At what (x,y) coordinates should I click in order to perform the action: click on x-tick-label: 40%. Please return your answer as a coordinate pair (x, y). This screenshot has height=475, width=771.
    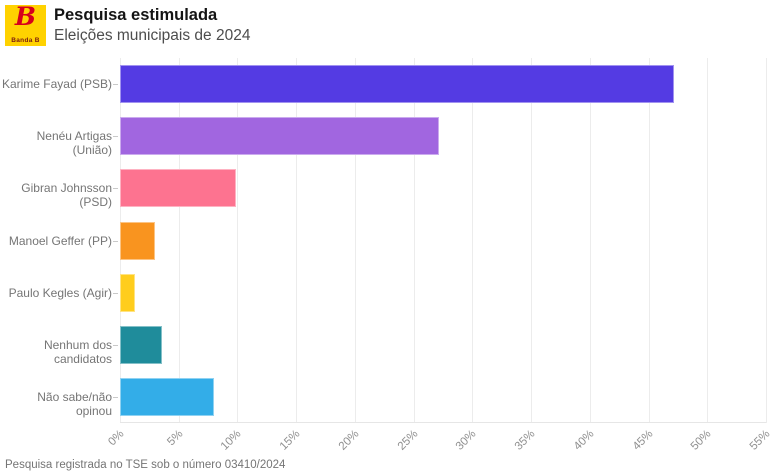
    Looking at the image, I should click on (584, 440).